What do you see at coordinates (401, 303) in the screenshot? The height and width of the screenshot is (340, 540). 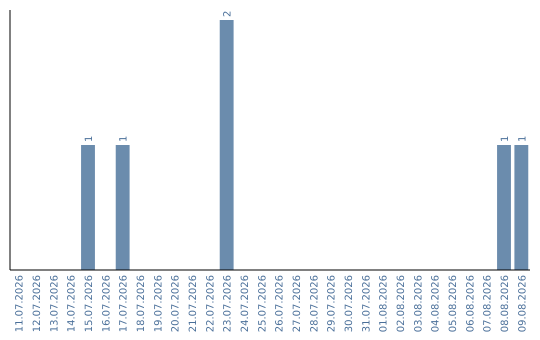 I see `x-tick-label: 02.08.2026` at bounding box center [401, 303].